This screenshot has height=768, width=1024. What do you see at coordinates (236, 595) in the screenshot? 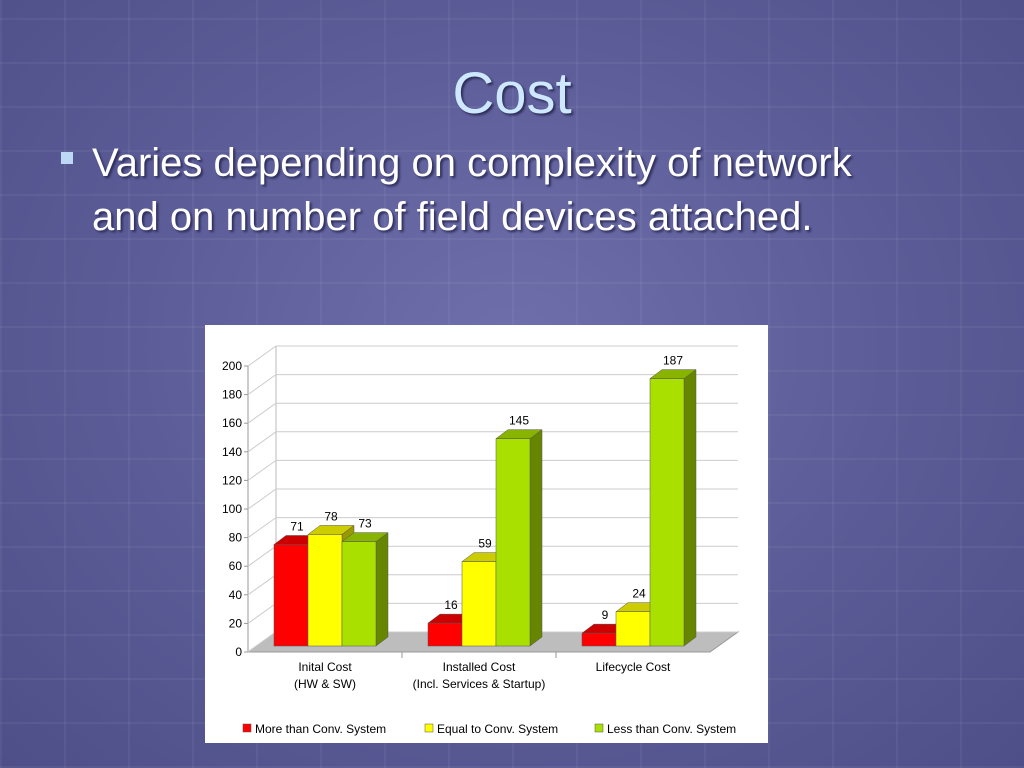
I see `y-tick-label: 40` at bounding box center [236, 595].